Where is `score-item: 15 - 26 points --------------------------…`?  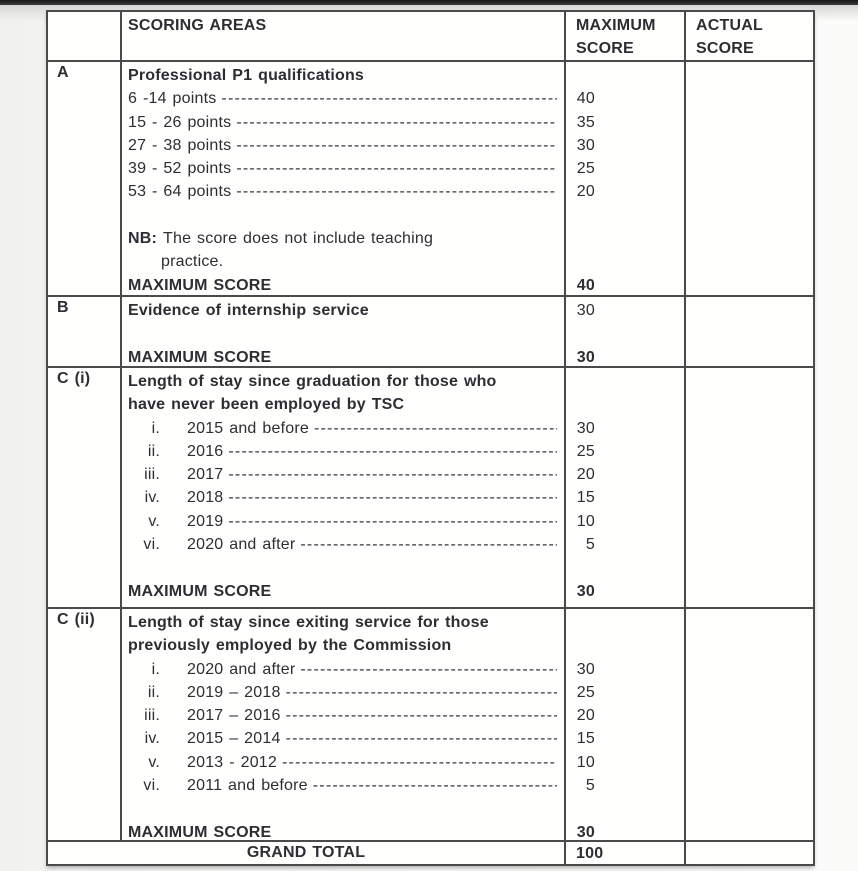
score-item: 15 - 26 points --------------------------… is located at coordinates (343, 122).